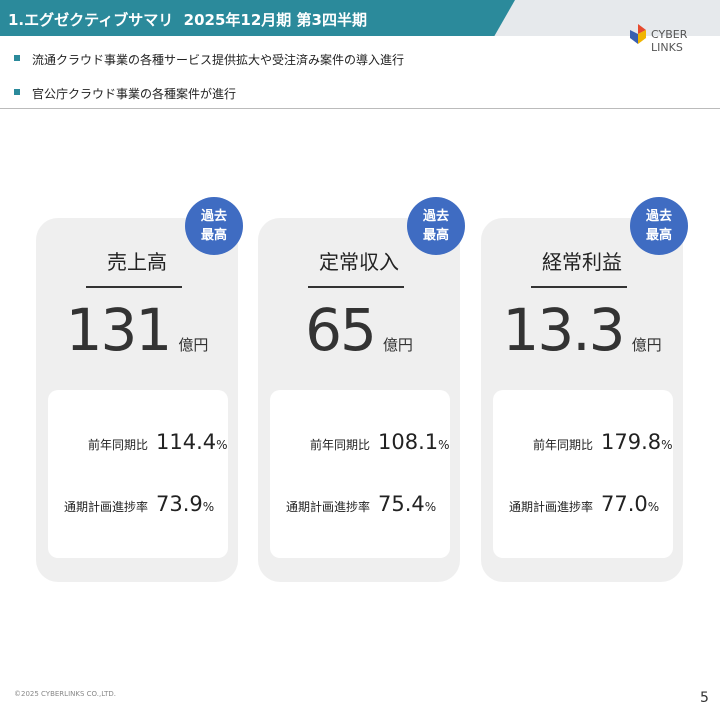  Describe the element at coordinates (138, 474) in the screenshot. I see `detail-box: 前年同期比 114.4% 通期計画進捗率 73.9%` at that location.